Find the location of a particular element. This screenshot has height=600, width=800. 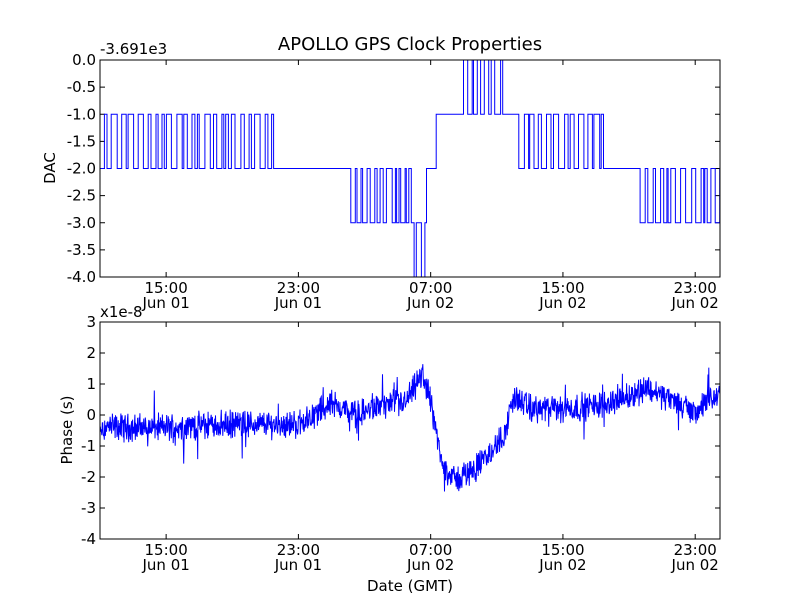

dac-ytick-label: -3.0 is located at coordinates (81, 223).